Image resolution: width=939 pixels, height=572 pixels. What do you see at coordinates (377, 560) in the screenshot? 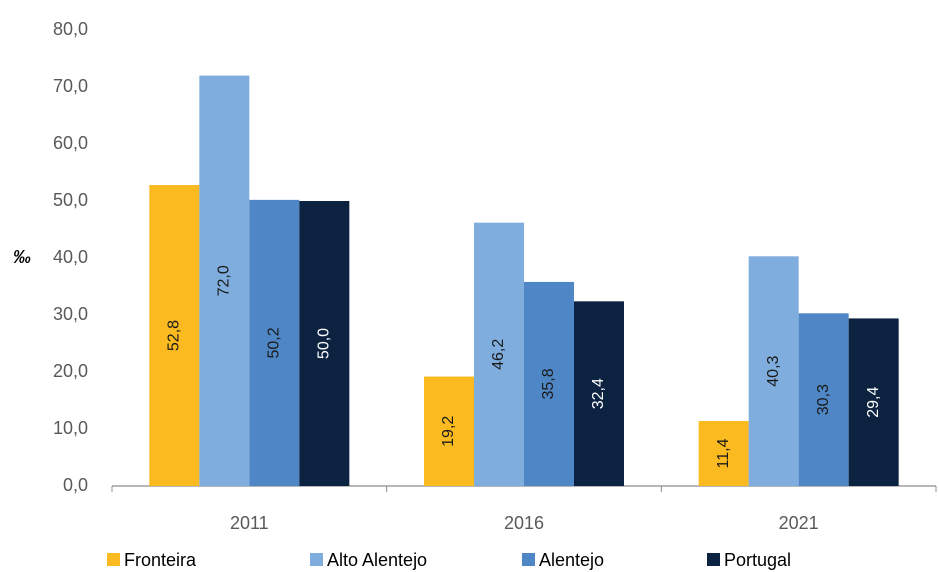
I see `legend-label: Alto Alentejo` at bounding box center [377, 560].